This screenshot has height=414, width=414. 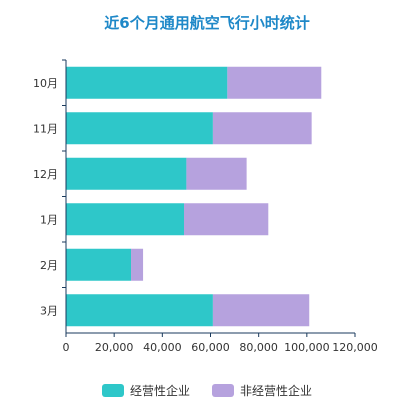 What do you see at coordinates (114, 347) in the screenshot?
I see `x-tick-label: 20,000` at bounding box center [114, 347].